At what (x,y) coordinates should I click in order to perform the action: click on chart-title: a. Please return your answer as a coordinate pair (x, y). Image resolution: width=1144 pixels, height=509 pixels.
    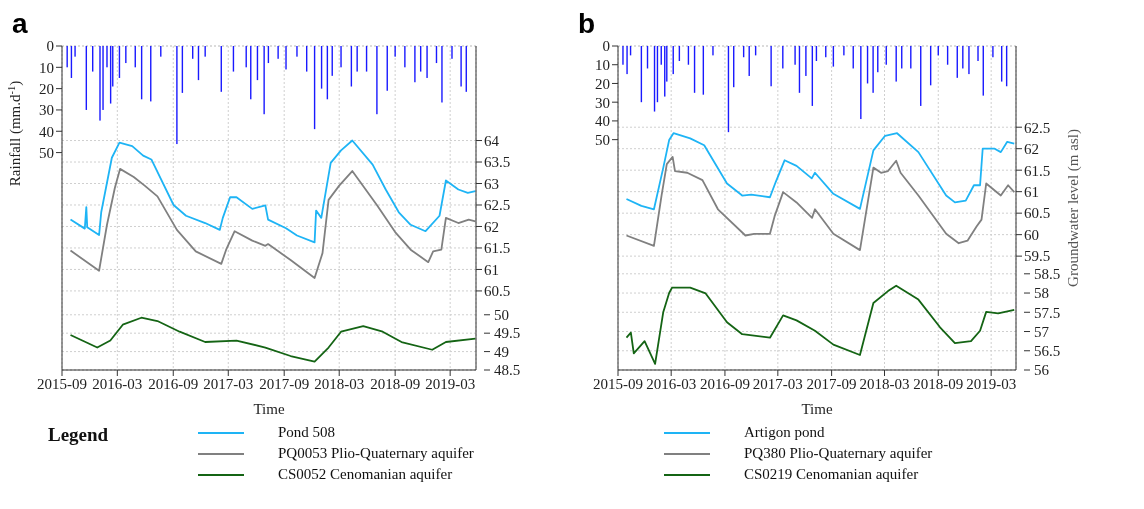
    Looking at the image, I should click on (20, 24).